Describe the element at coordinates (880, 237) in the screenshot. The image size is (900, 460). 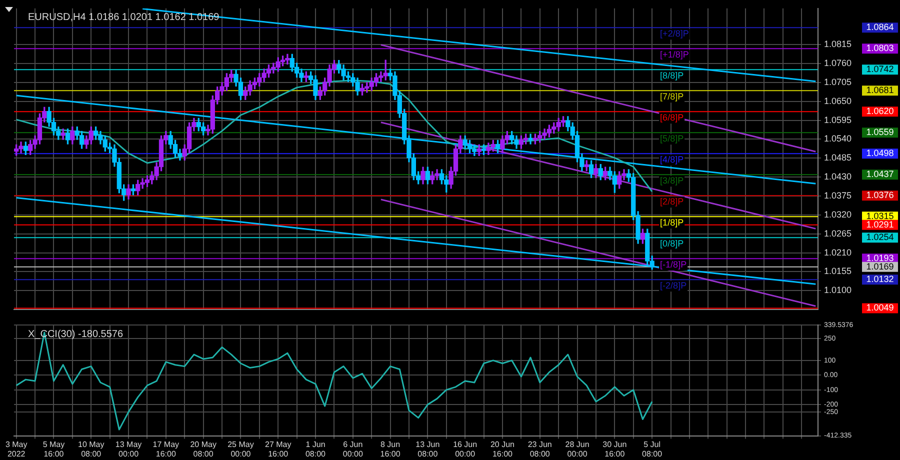
I see `text: 1.0254` at that location.